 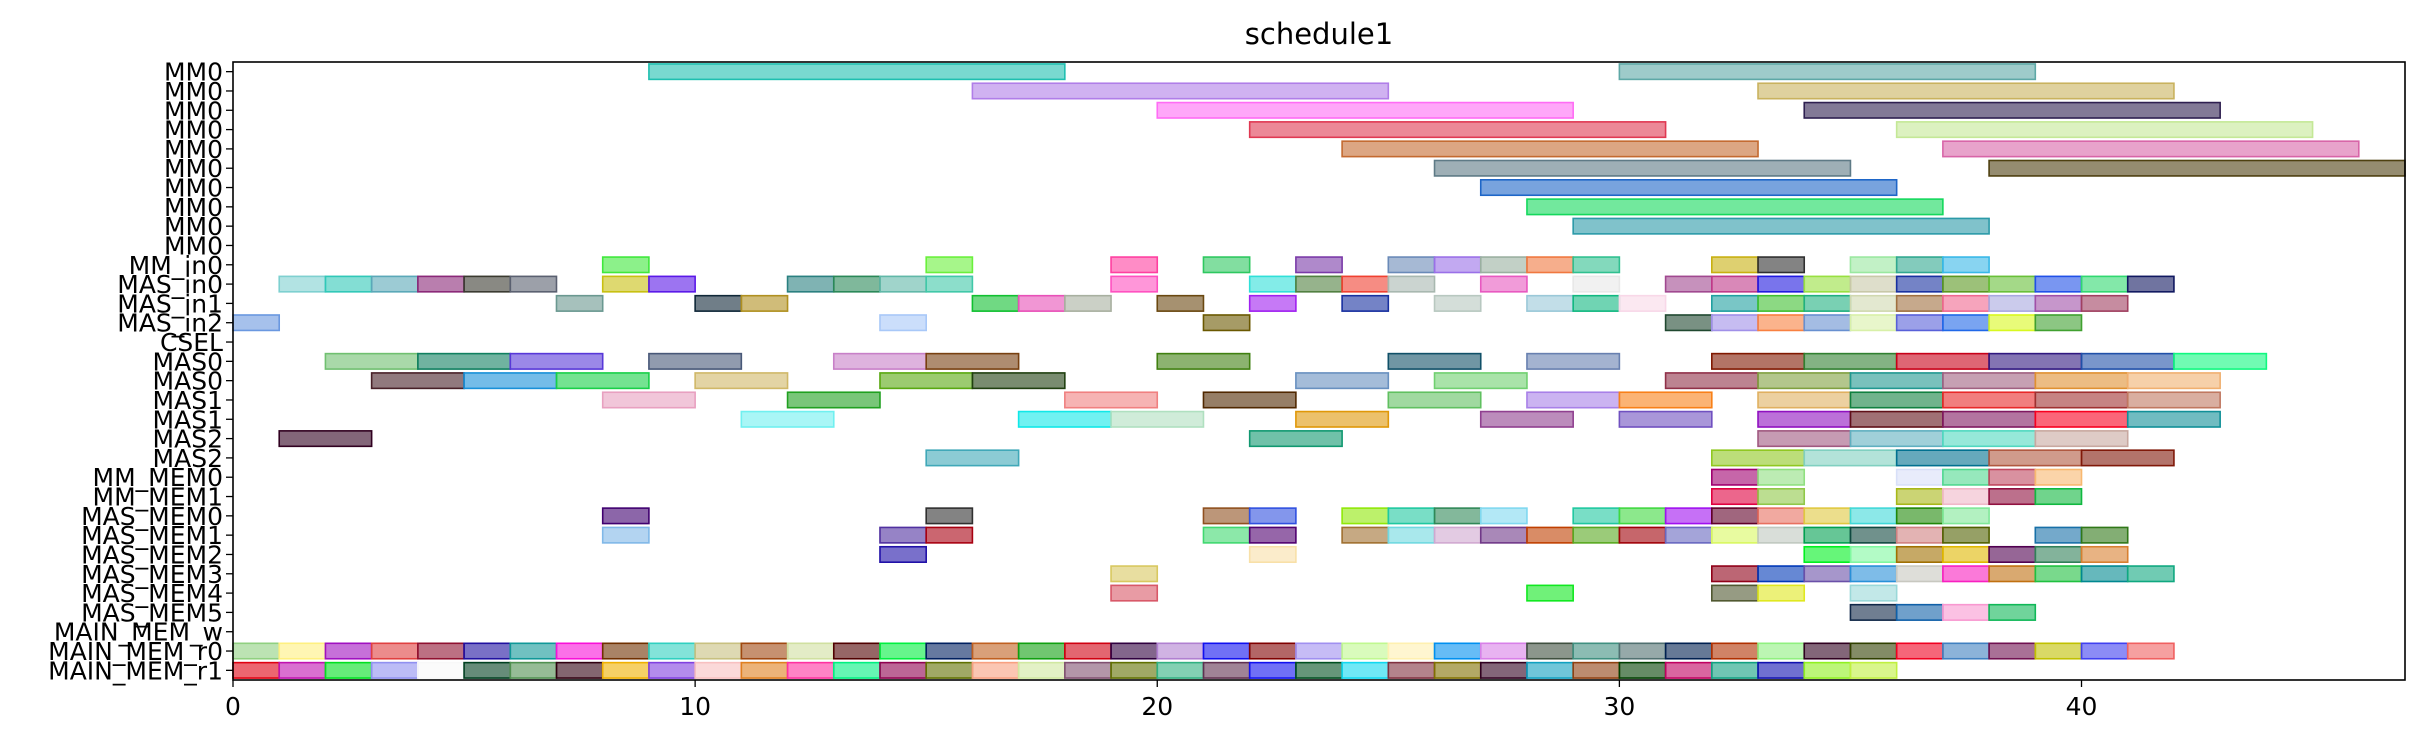 I want to click on y-tick-label: CSEL, so click(x=191, y=342).